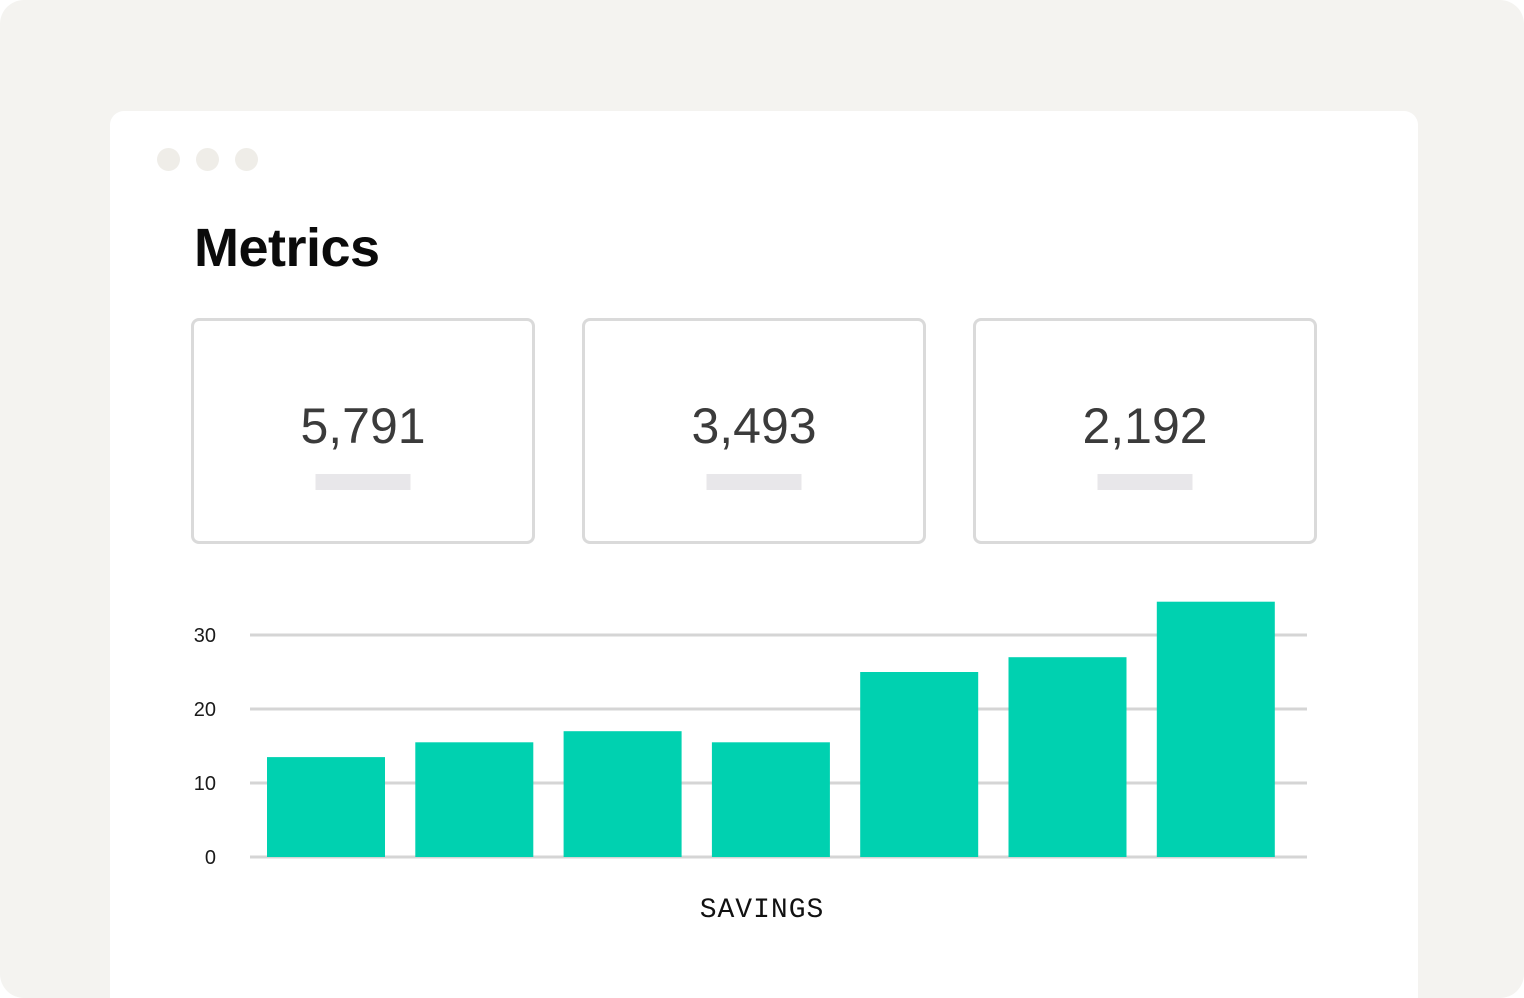  What do you see at coordinates (205, 710) in the screenshot?
I see `y-tick-label: 20` at bounding box center [205, 710].